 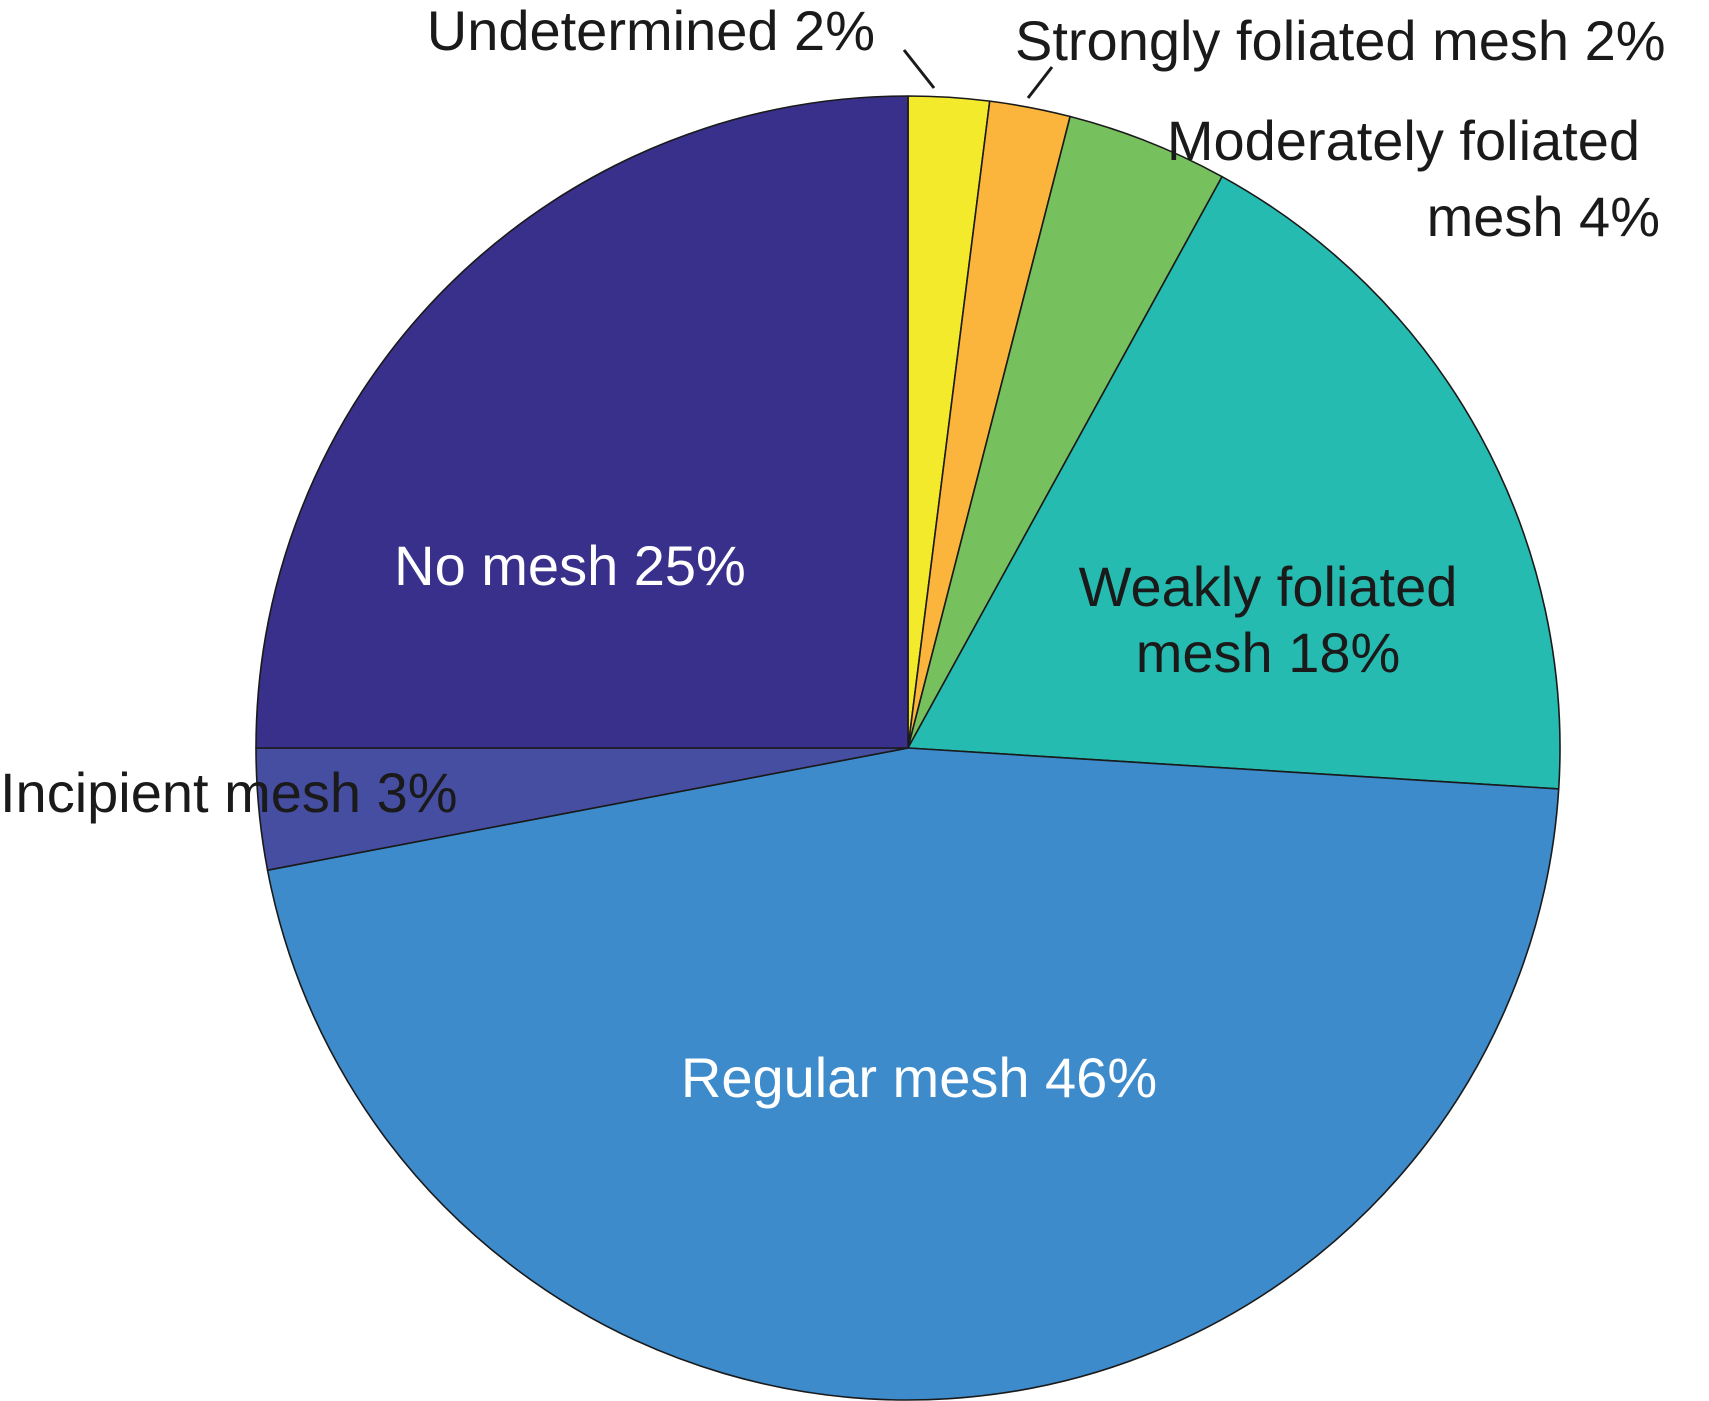 What do you see at coordinates (1403, 140) in the screenshot?
I see `slice-label-moderately-foliated-mesh-line-1: Moderately foliated` at bounding box center [1403, 140].